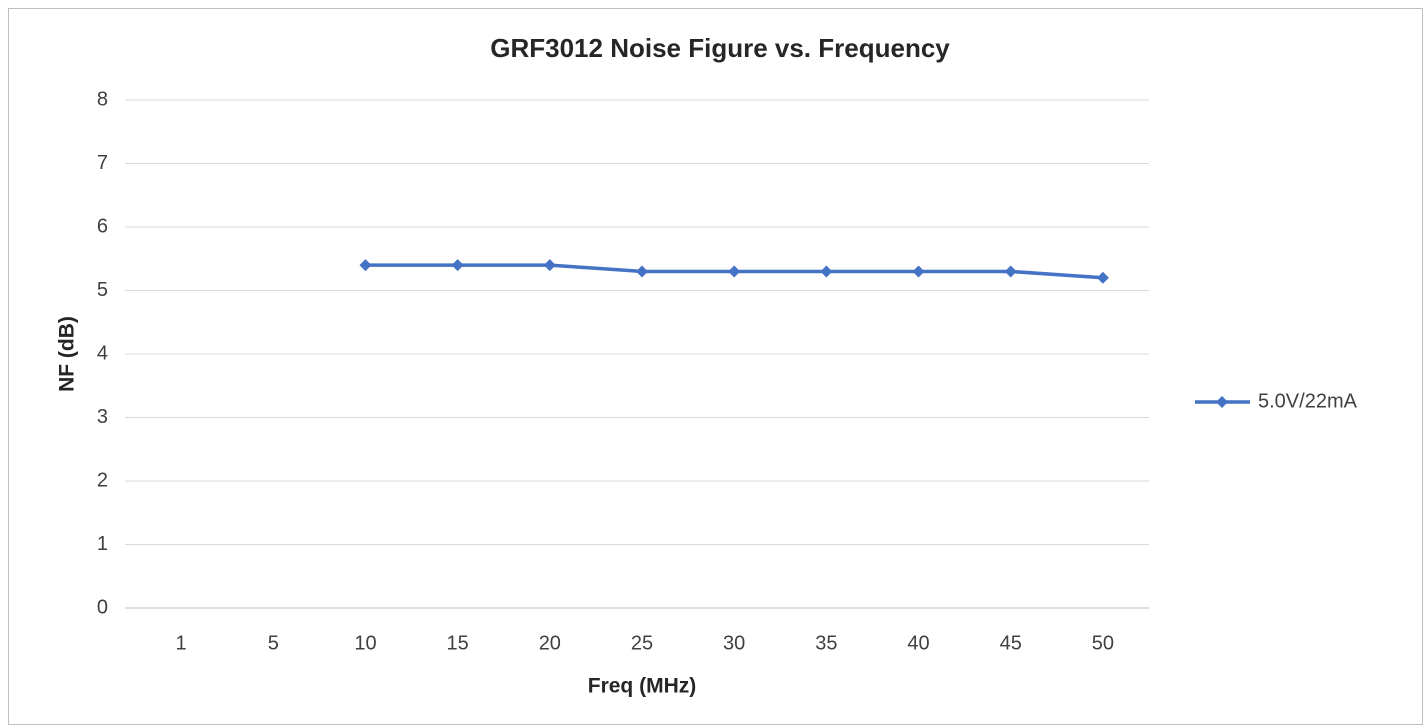 This screenshot has height=726, width=1424. I want to click on x-tick-label: 45, so click(1011, 643).